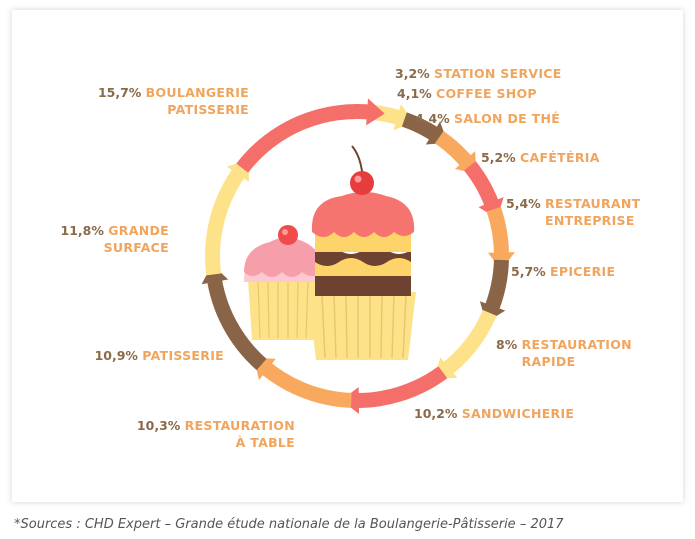 The width and height of the screenshot is (695, 539). I want to click on slice-label: 10,9% PATISSERIE, so click(159, 355).